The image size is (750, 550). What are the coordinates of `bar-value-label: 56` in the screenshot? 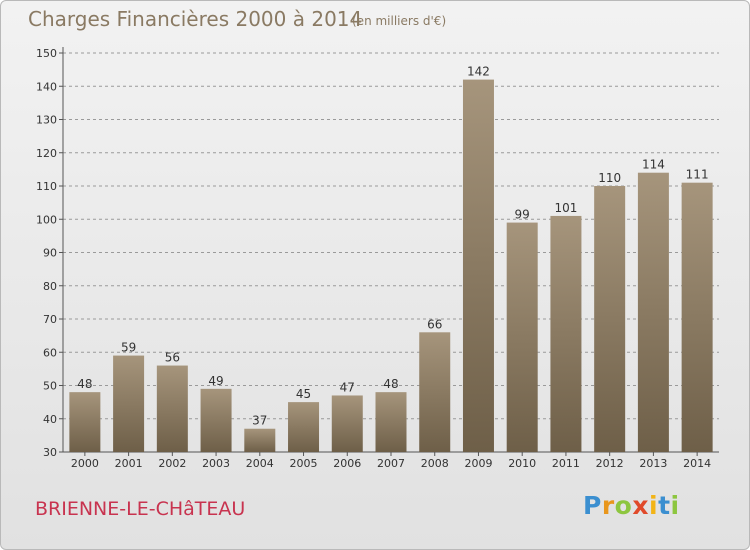 It's located at (172, 358).